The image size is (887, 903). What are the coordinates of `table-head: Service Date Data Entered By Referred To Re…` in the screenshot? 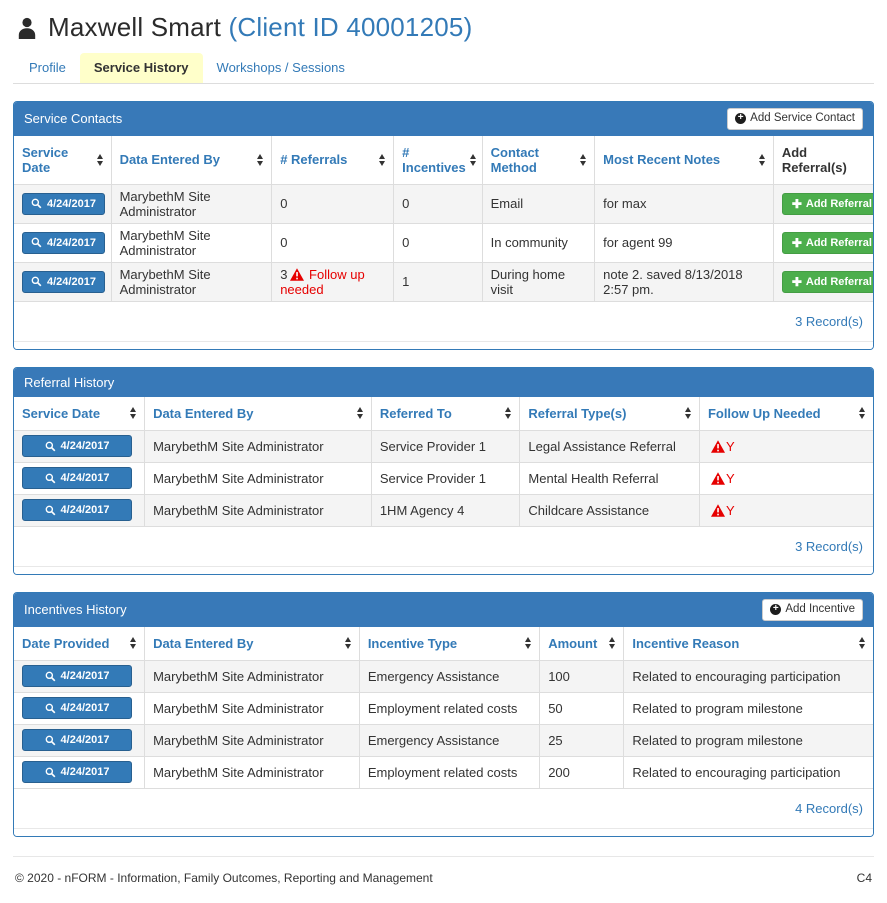 It's located at (443, 413).